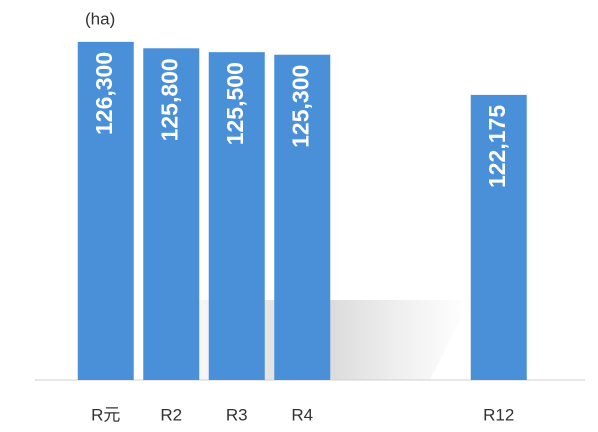  What do you see at coordinates (498, 414) in the screenshot?
I see `x-tick-label: R12` at bounding box center [498, 414].